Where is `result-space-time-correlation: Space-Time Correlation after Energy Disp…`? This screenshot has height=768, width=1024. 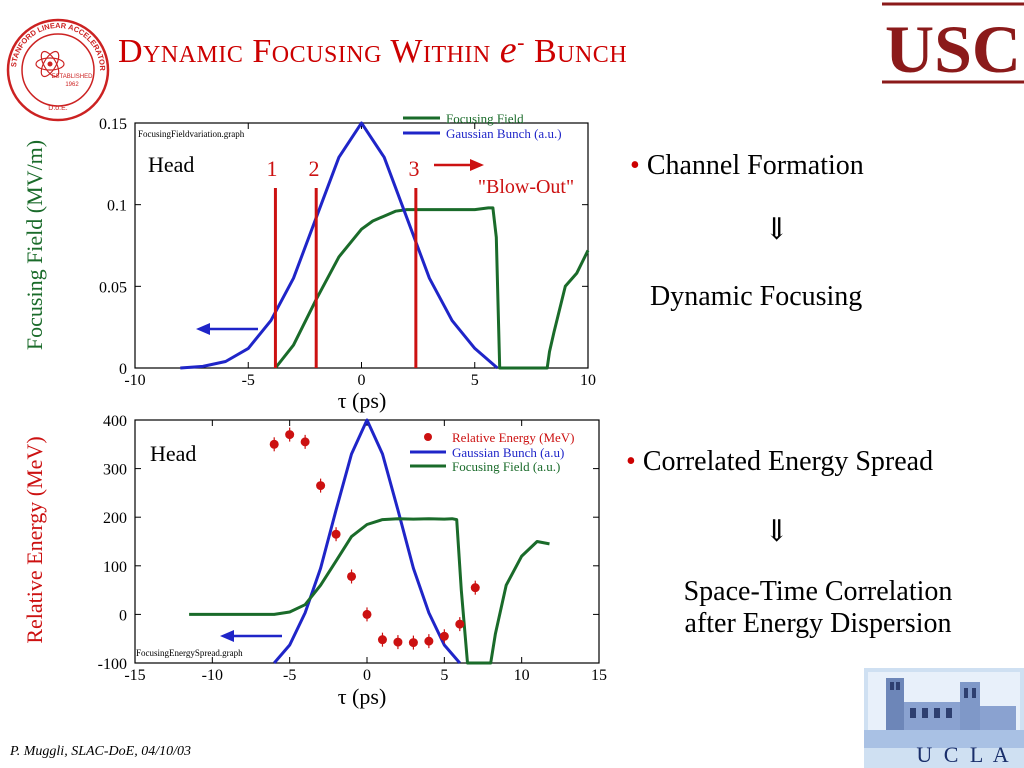 result-space-time-correlation: Space-Time Correlation after Energy Disp… is located at coordinates (818, 608).